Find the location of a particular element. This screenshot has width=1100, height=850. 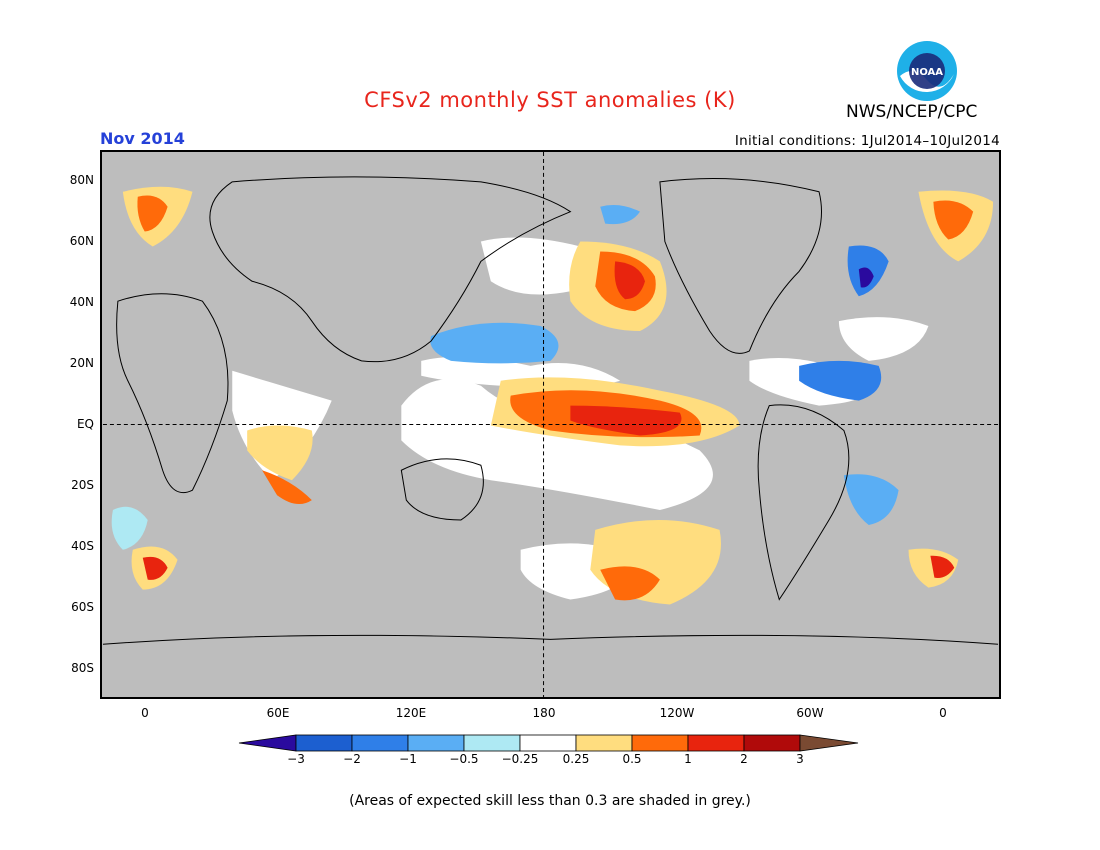

lat-label: EQ is located at coordinates (85, 424).